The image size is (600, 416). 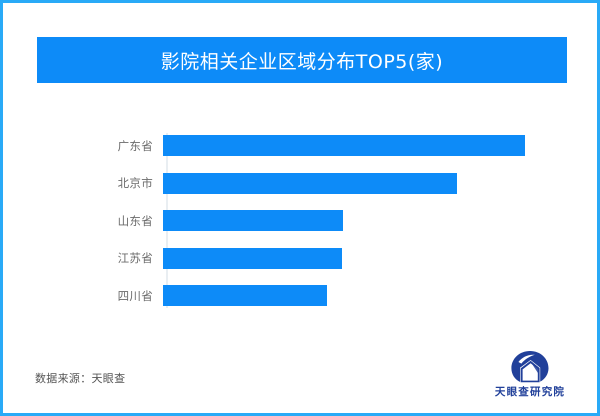 I want to click on page-title: 影院相关企业区域分布TOP5(家), so click(x=302, y=61).